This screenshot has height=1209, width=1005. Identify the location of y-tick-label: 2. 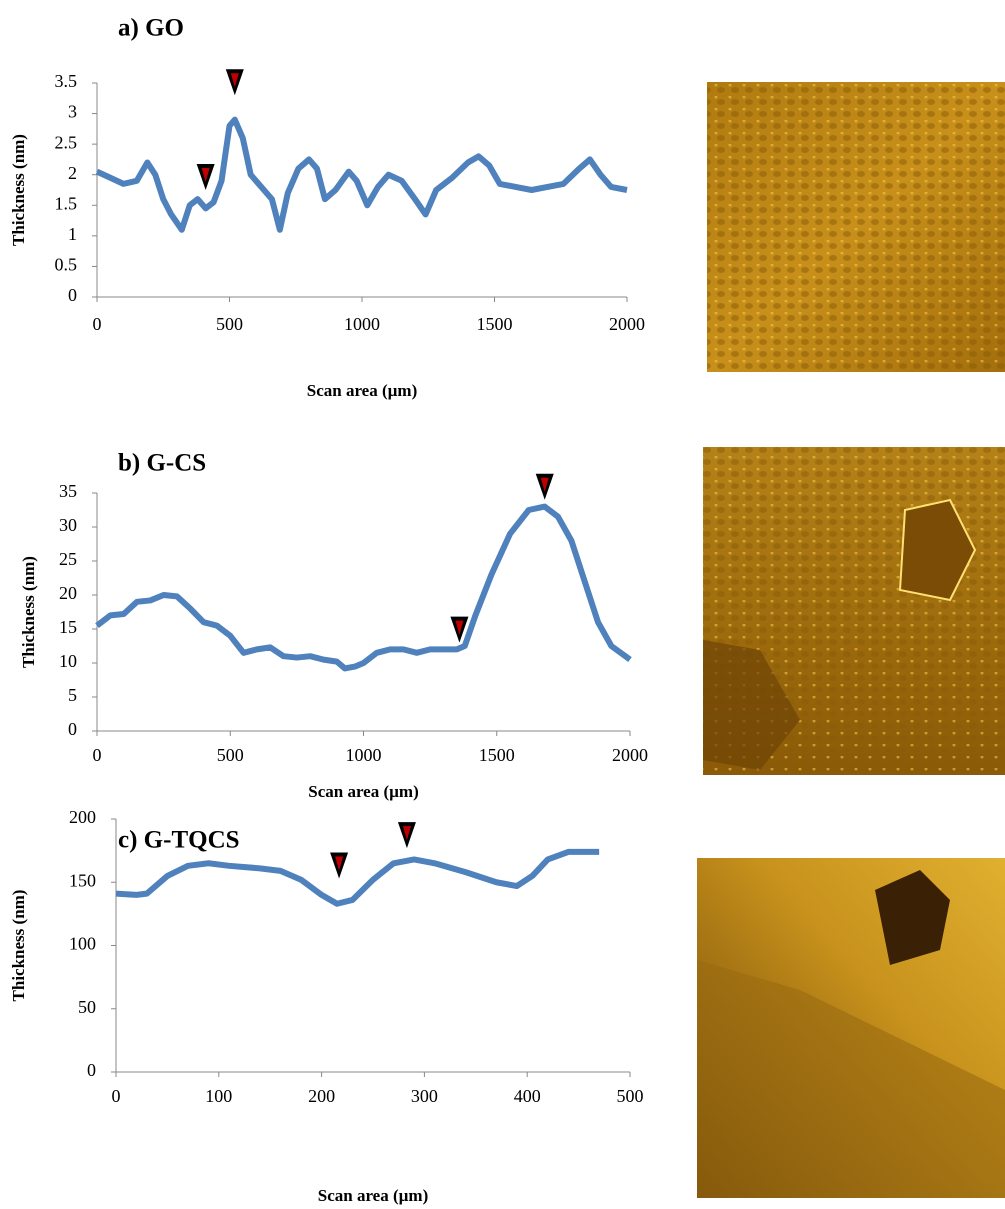
(72, 173).